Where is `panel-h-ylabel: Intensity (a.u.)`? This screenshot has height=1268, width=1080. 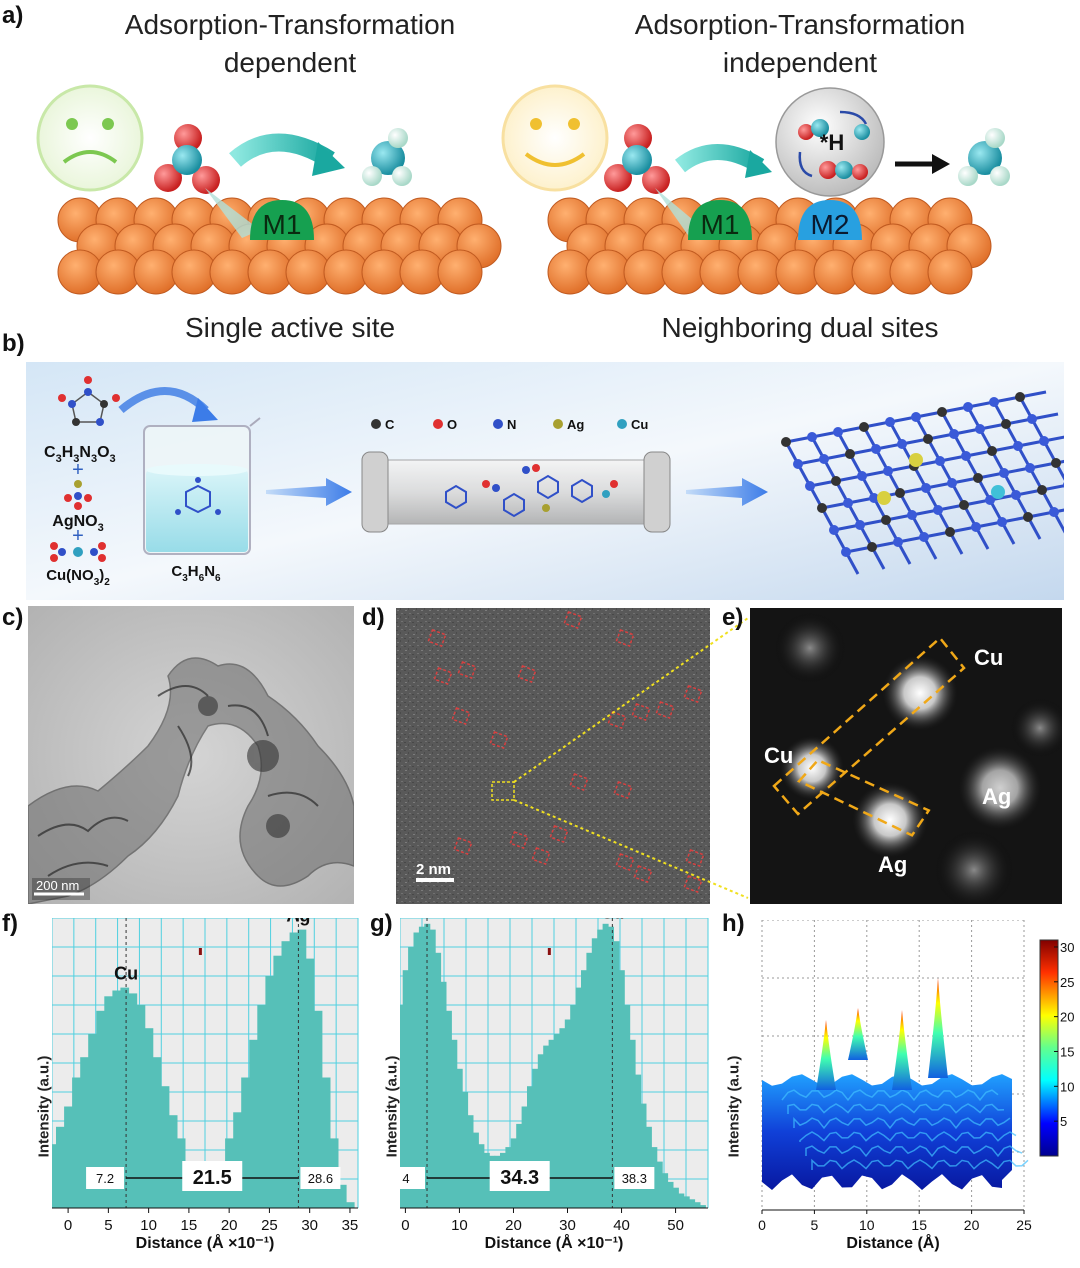 panel-h-ylabel: Intensity (a.u.) is located at coordinates (734, 1106).